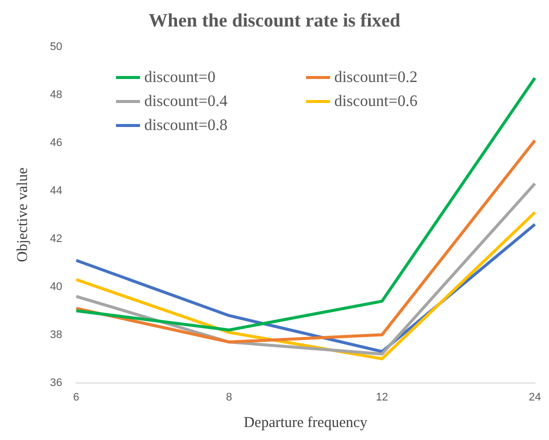 The width and height of the screenshot is (549, 440). Describe the element at coordinates (56, 286) in the screenshot. I see `y-tick-label: 40` at that location.